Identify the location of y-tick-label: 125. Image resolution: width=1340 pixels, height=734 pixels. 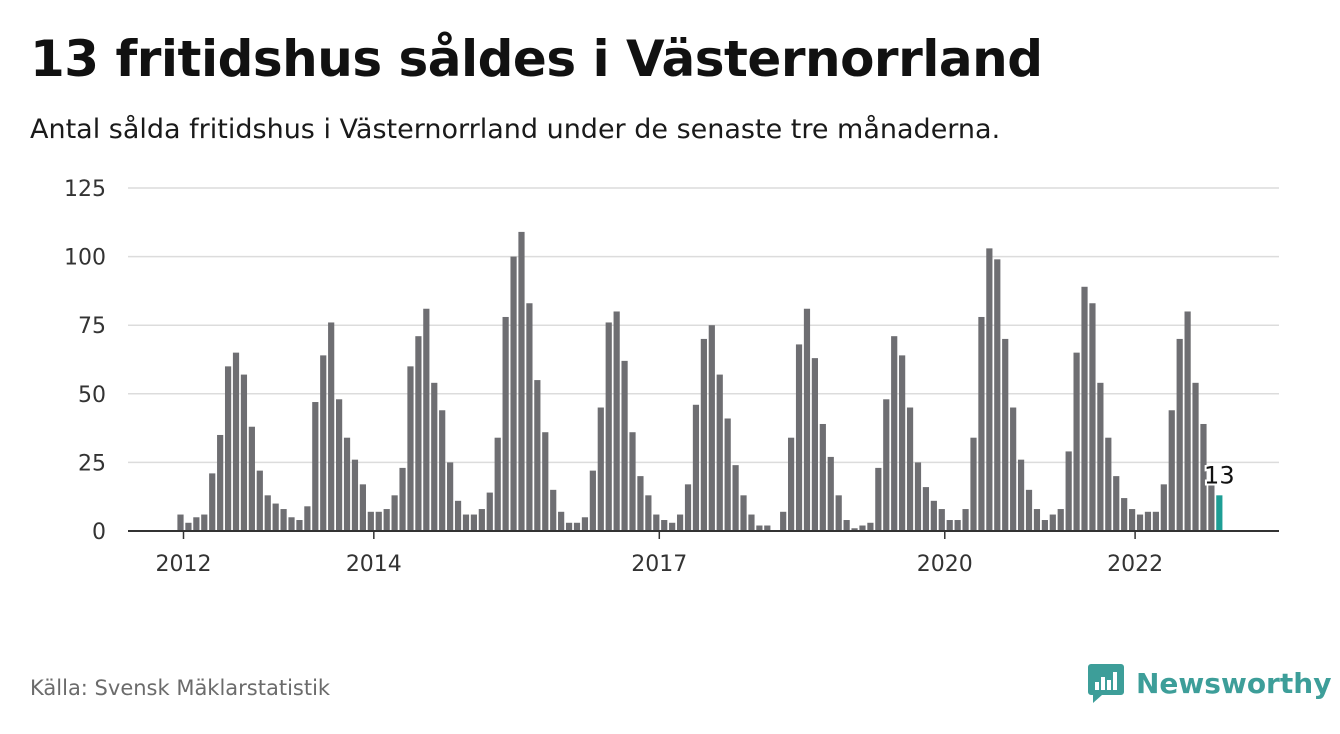
(85, 189).